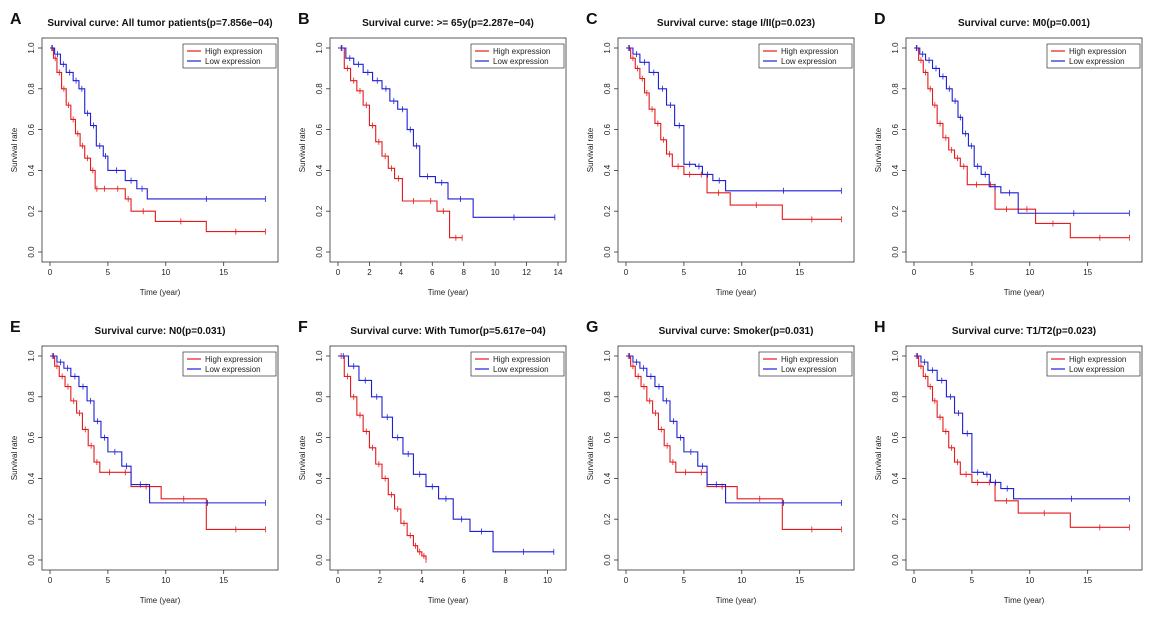 The height and width of the screenshot is (617, 1155). Describe the element at coordinates (463, 272) in the screenshot. I see `x-tick-label: 8` at that location.